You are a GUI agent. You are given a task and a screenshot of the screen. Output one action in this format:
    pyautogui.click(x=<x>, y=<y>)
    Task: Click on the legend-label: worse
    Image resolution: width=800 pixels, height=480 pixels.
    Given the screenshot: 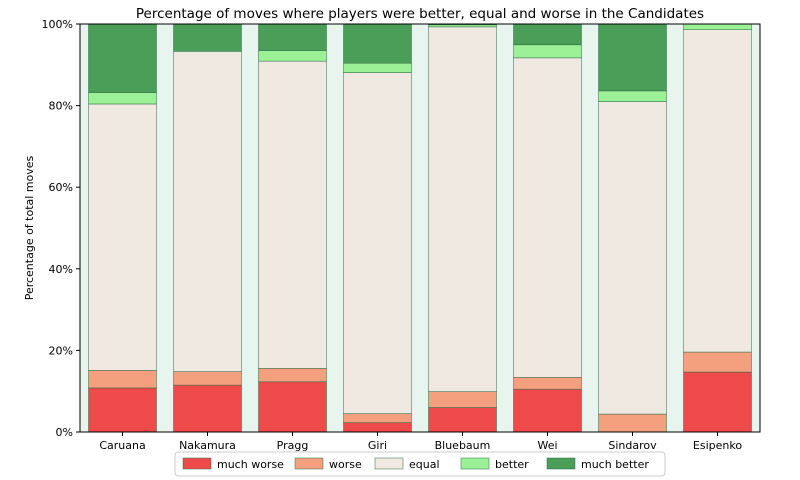 What is the action you would take?
    pyautogui.click(x=345, y=464)
    